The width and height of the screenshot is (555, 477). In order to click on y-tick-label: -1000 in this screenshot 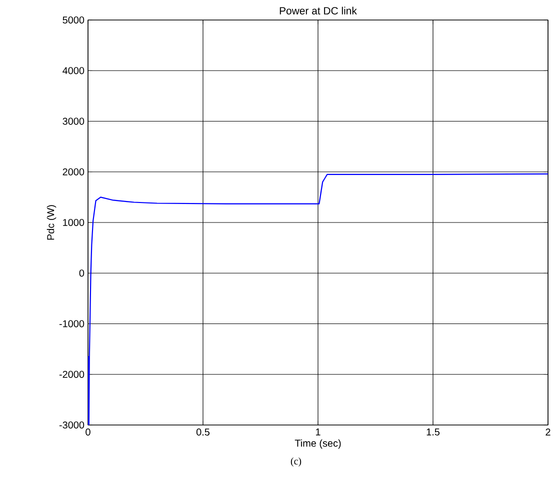, I will do `click(71, 324)`.